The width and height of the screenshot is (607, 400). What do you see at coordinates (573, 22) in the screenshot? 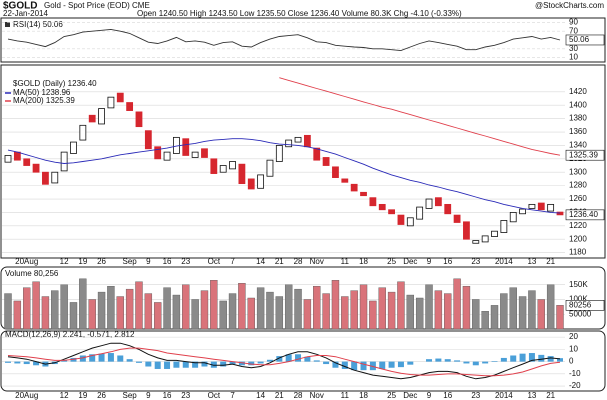
I see `y-tick-label: 90` at bounding box center [573, 22].